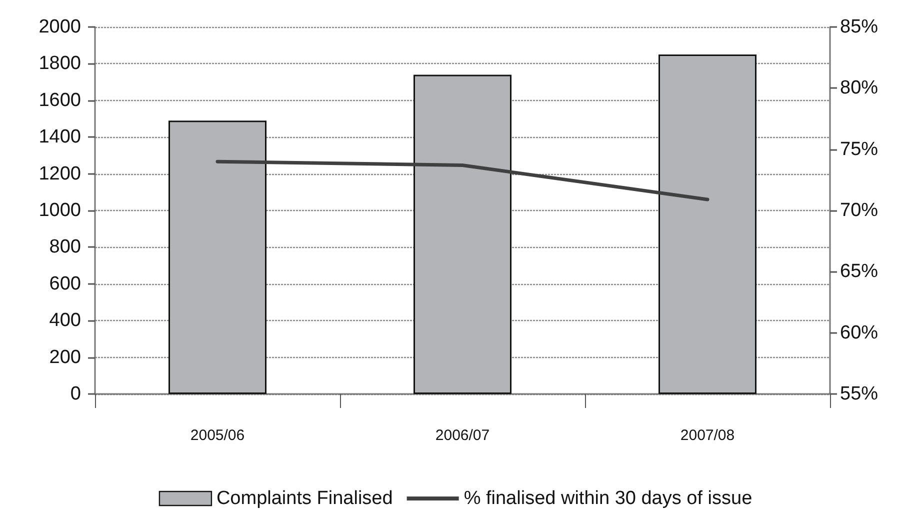 The height and width of the screenshot is (515, 911). Describe the element at coordinates (75, 394) in the screenshot. I see `y-tick-label: 0` at that location.